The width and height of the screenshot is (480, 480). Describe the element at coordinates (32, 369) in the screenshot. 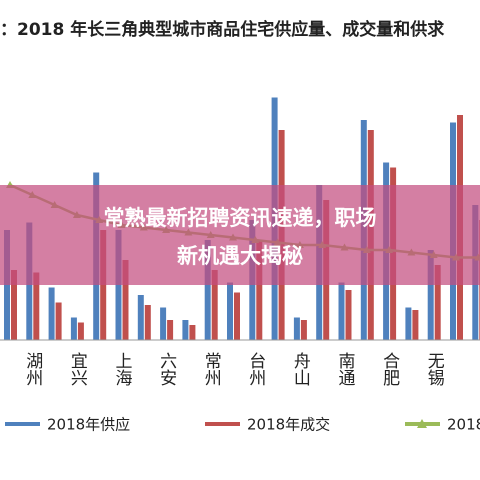

I see `x-tick-label: 湖州` at that location.